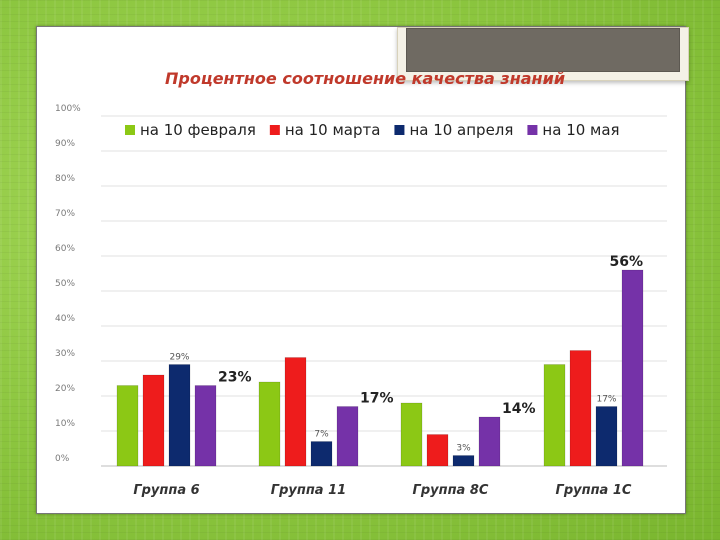  What do you see at coordinates (580, 130) in the screenshot?
I see `legend-label: на 10 мая` at bounding box center [580, 130].